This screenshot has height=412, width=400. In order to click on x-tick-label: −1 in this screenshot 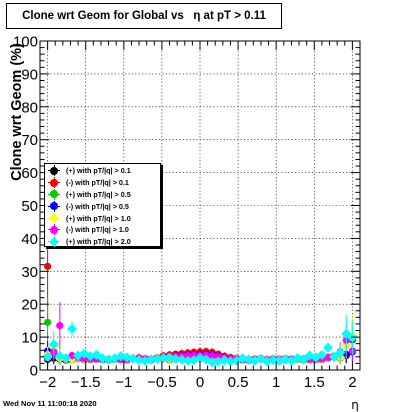, I will do `click(123, 382)`.